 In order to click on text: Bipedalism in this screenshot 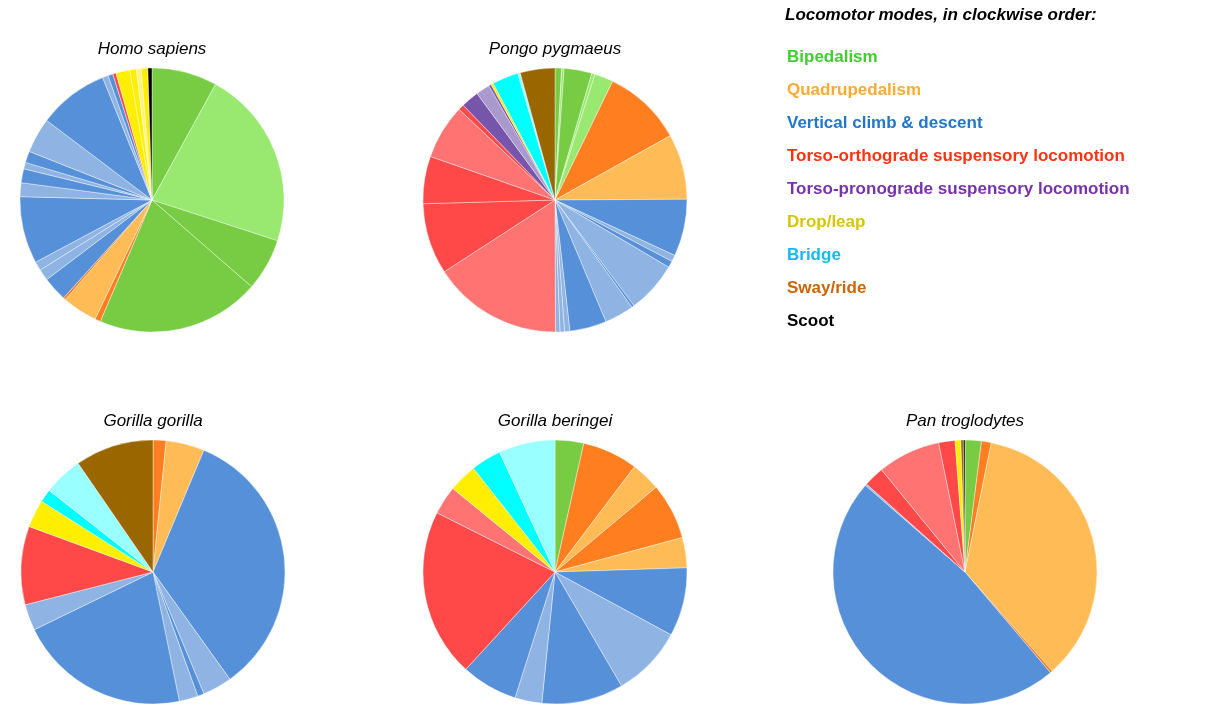, I will do `click(832, 56)`.